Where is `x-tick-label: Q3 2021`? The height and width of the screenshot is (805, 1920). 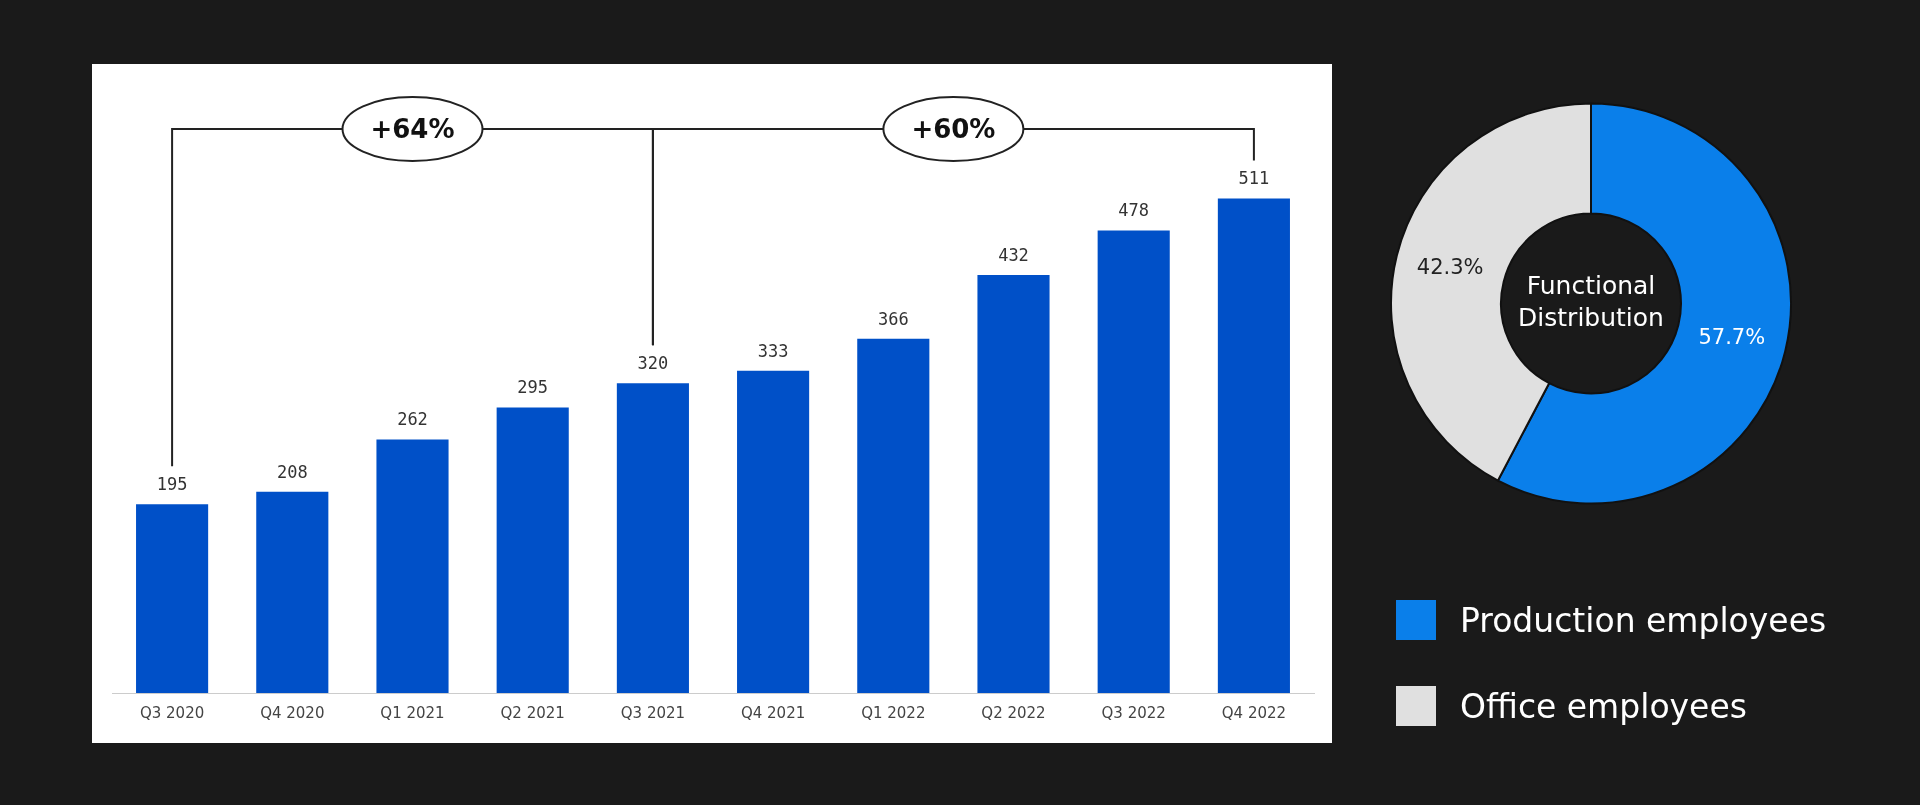 x-tick-label: Q3 2021 is located at coordinates (653, 712).